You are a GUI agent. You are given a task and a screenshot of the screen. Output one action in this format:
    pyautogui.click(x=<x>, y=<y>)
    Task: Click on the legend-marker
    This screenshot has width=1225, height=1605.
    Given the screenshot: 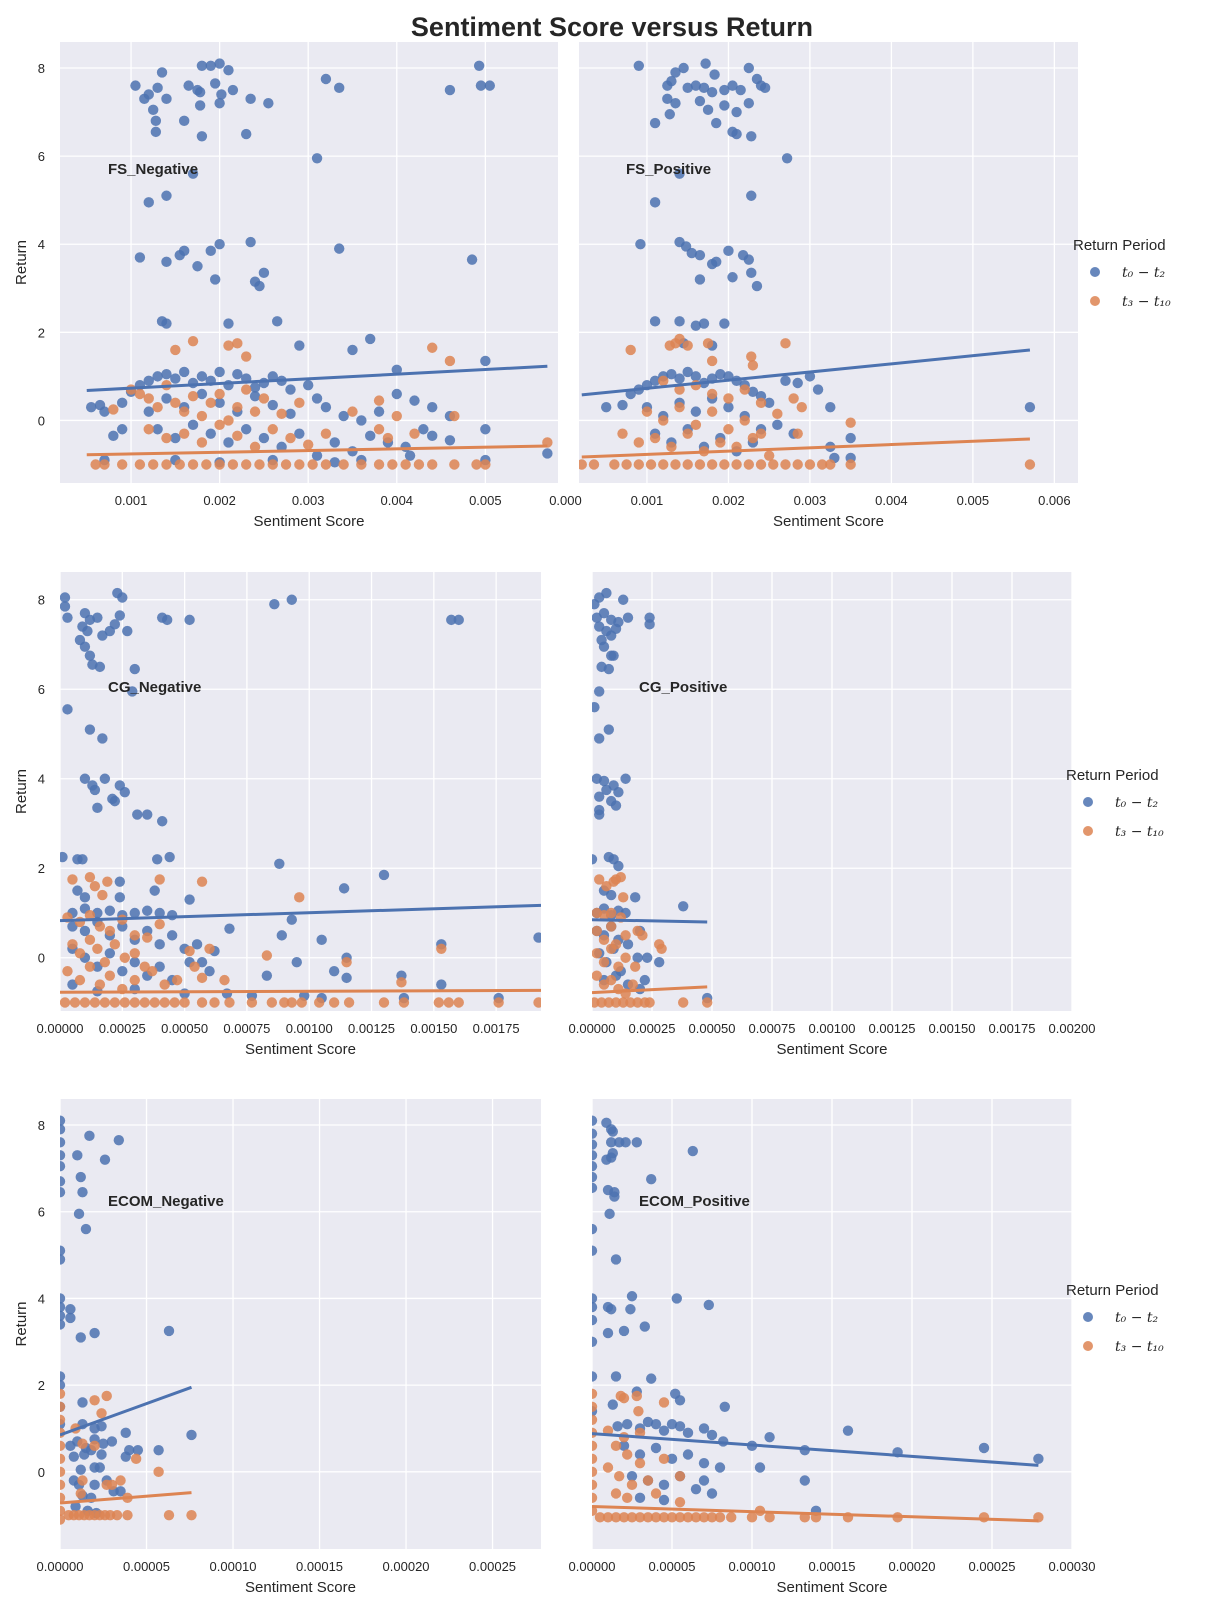 What is the action you would take?
    pyautogui.click(x=1088, y=1346)
    